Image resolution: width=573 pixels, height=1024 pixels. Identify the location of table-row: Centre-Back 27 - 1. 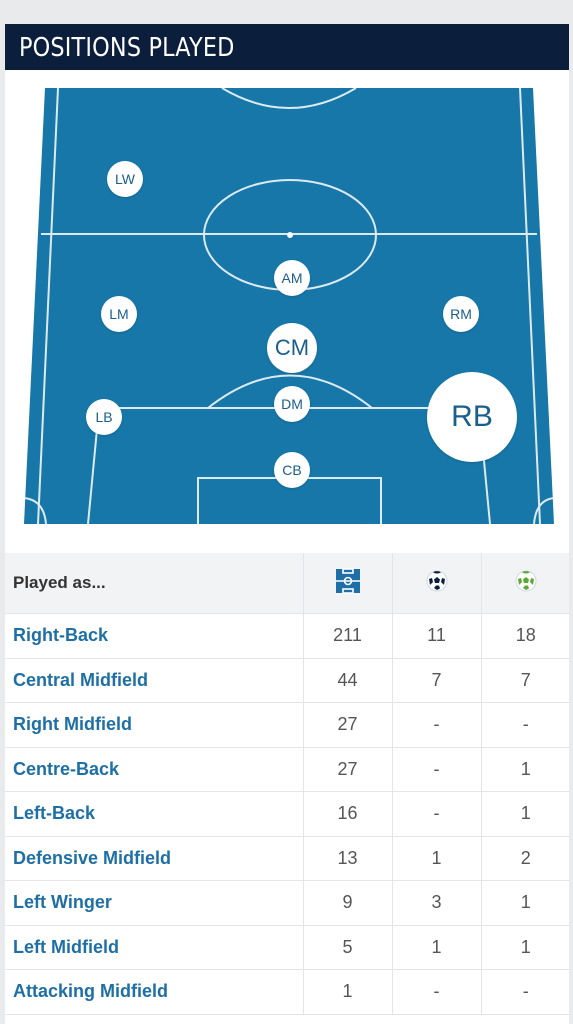
(287, 769).